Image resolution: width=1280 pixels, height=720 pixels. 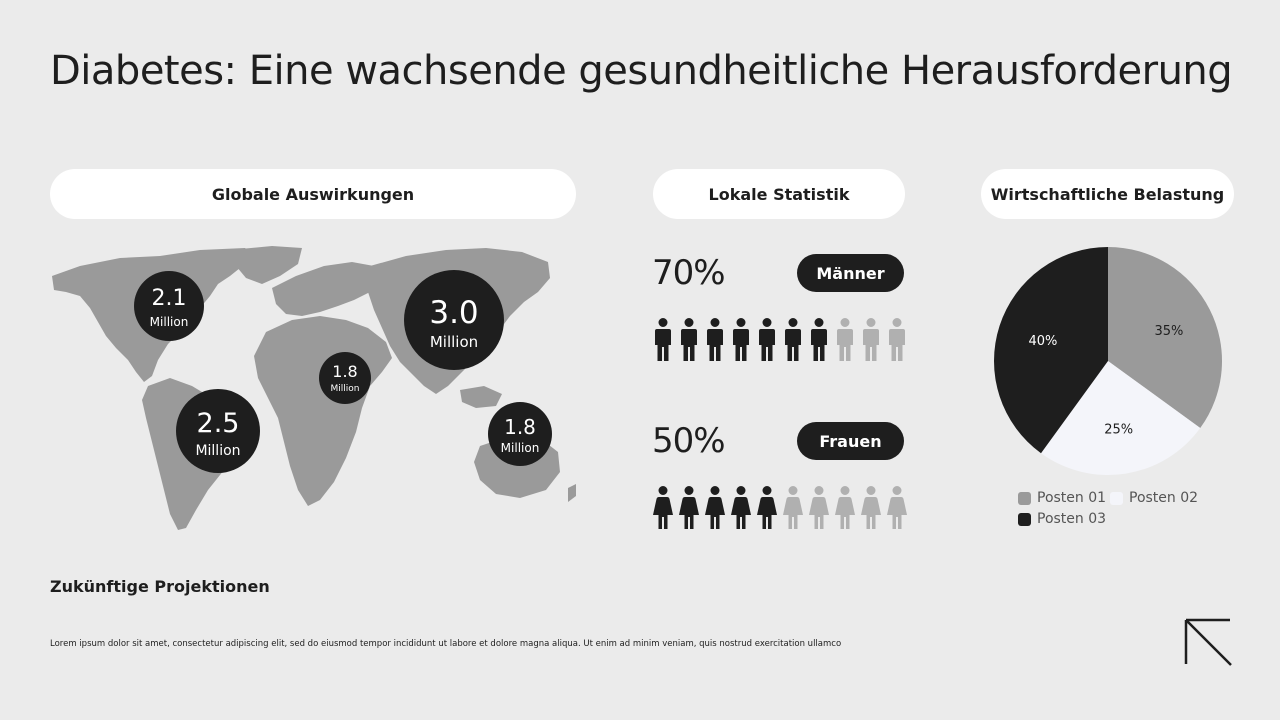 What do you see at coordinates (1118, 430) in the screenshot?
I see `pie-slice-label: 25%` at bounding box center [1118, 430].